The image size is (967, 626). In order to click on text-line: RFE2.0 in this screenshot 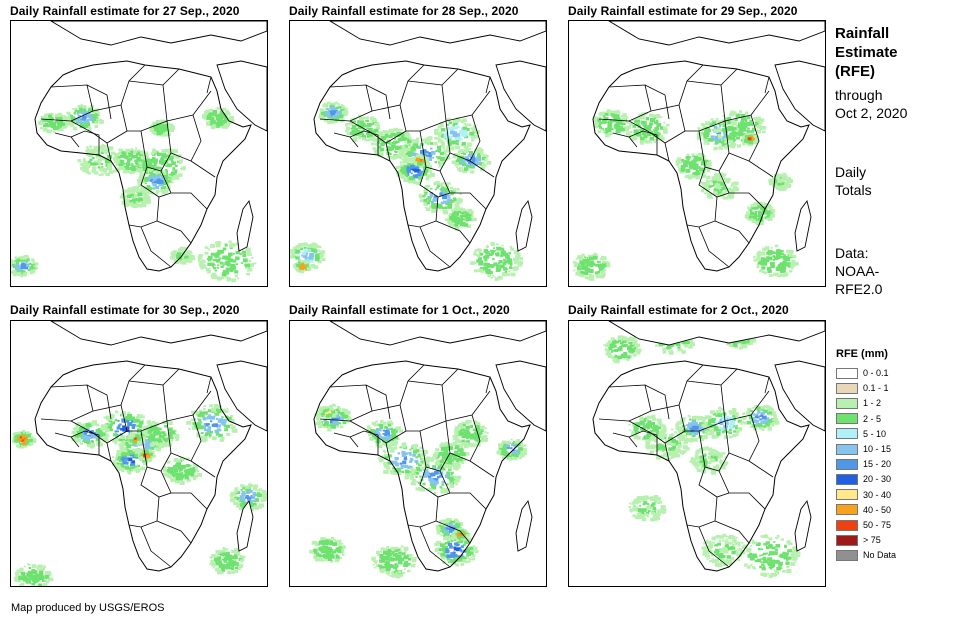, I will do `click(859, 289)`.